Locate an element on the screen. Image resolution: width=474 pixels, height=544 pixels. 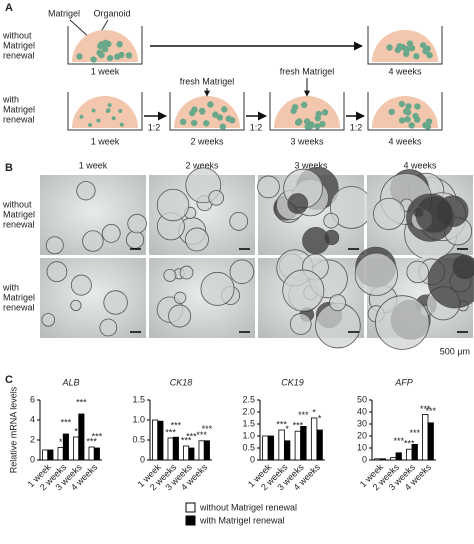
y-axis-label: Relative mRNA levels is located at coordinates (13, 429).